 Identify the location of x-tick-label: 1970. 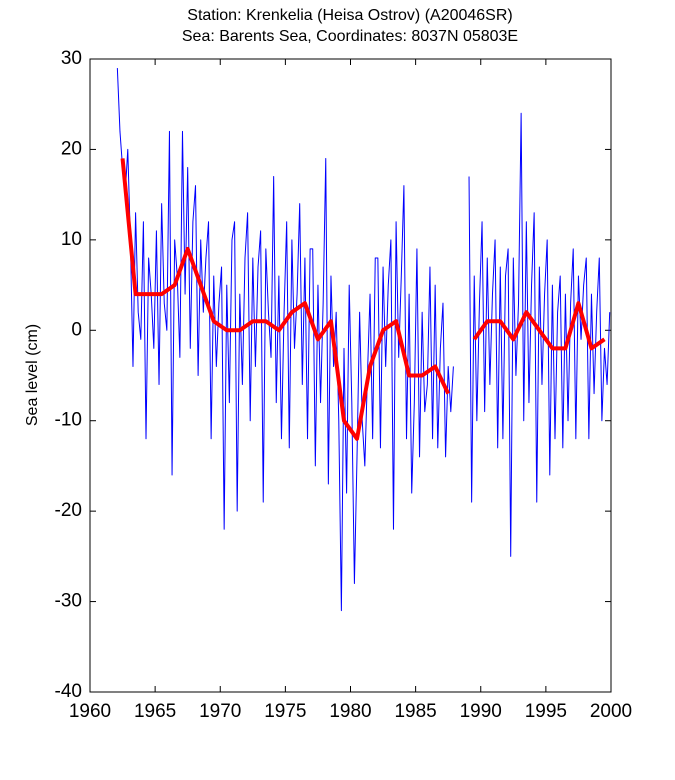
(220, 711).